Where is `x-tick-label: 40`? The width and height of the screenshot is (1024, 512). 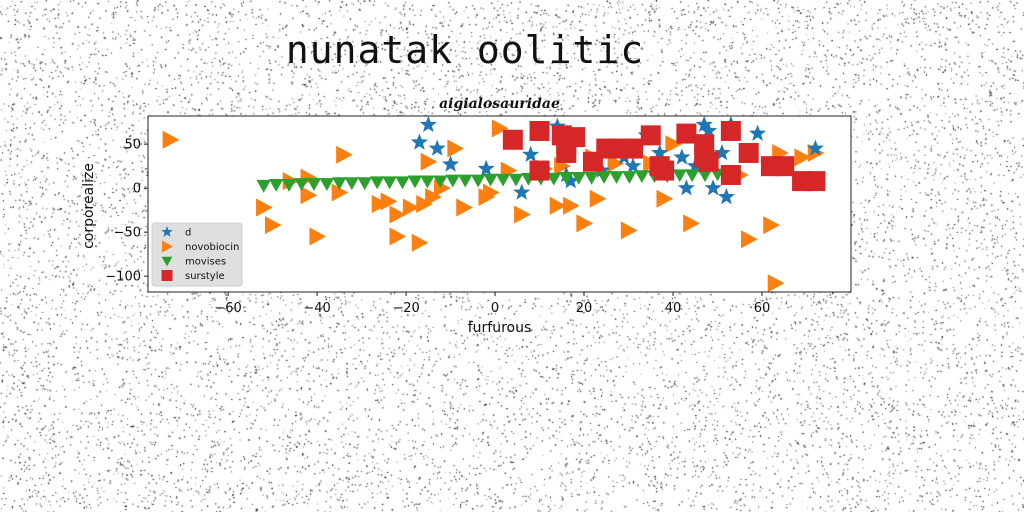
x-tick-label: 40 is located at coordinates (673, 308).